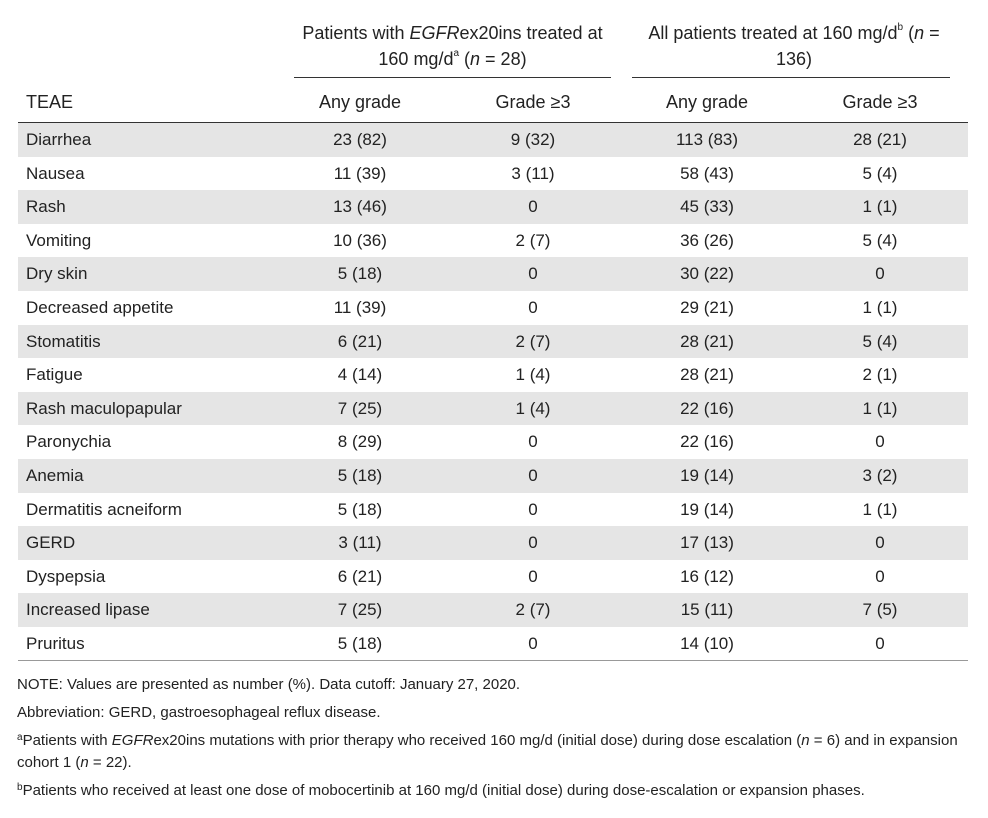 The width and height of the screenshot is (988, 818). What do you see at coordinates (533, 375) in the screenshot?
I see `cell: 1 (4)` at bounding box center [533, 375].